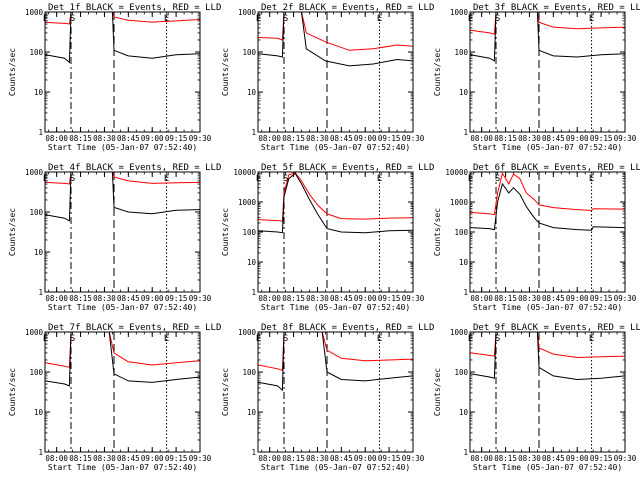 This screenshot has height=480, width=640. Describe the element at coordinates (347, 8) in the screenshot. I see `chart-title: Det 2f BLACK = Events, RED = LLD` at that location.